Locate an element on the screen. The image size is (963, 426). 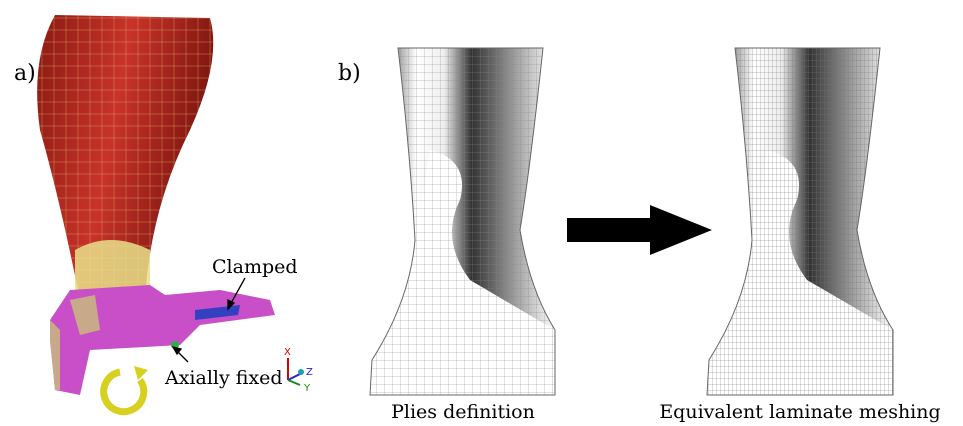
axis-label: Y is located at coordinates (307, 388).